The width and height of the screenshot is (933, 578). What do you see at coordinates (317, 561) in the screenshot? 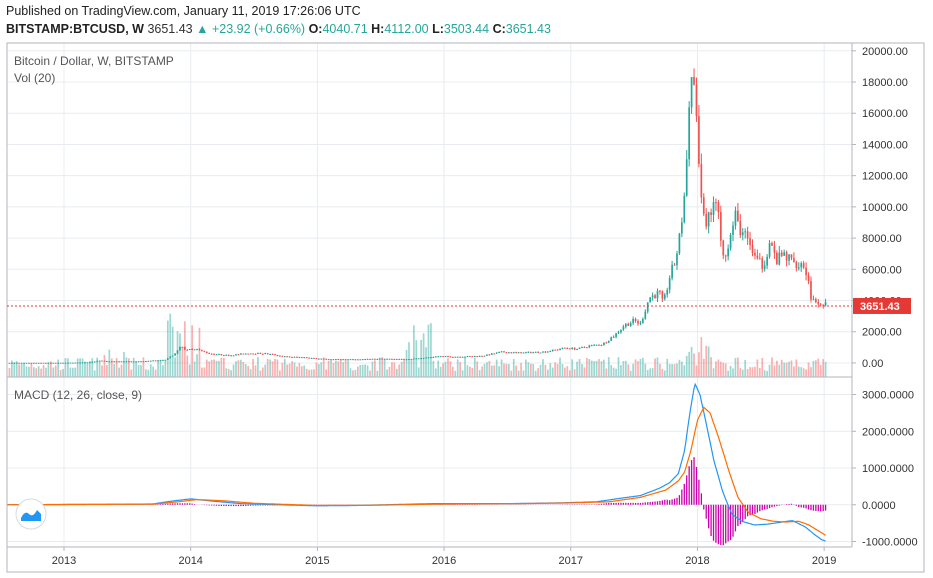
I see `time-tick-label: 2015` at bounding box center [317, 561].